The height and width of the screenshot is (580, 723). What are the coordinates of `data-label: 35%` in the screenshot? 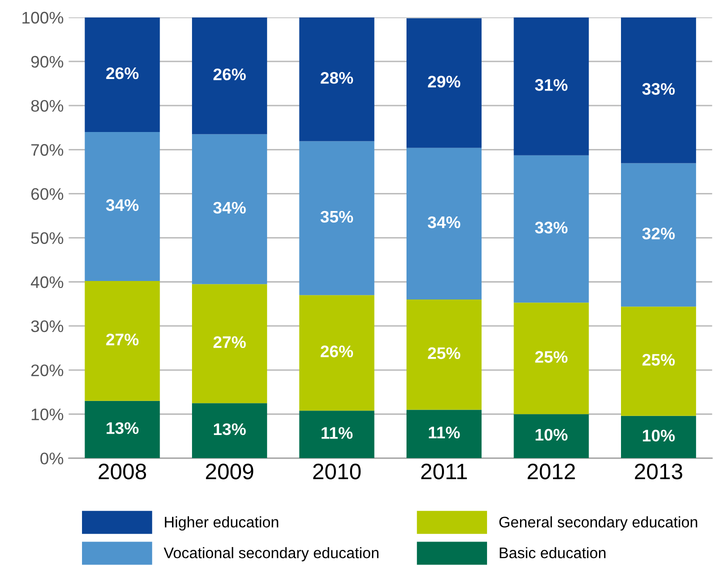 It's located at (337, 216).